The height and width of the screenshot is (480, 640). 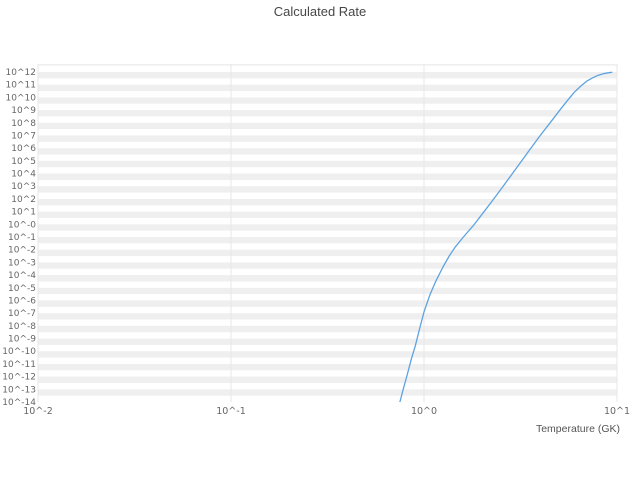 I want to click on y-tick-label: 10^7, so click(x=23, y=136).